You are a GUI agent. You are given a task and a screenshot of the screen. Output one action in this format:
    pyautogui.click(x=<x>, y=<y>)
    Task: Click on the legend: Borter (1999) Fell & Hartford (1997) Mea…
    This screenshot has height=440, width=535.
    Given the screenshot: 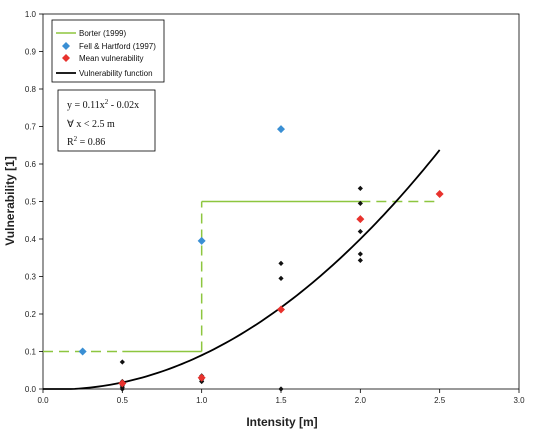 What is the action you would take?
    pyautogui.click(x=108, y=51)
    